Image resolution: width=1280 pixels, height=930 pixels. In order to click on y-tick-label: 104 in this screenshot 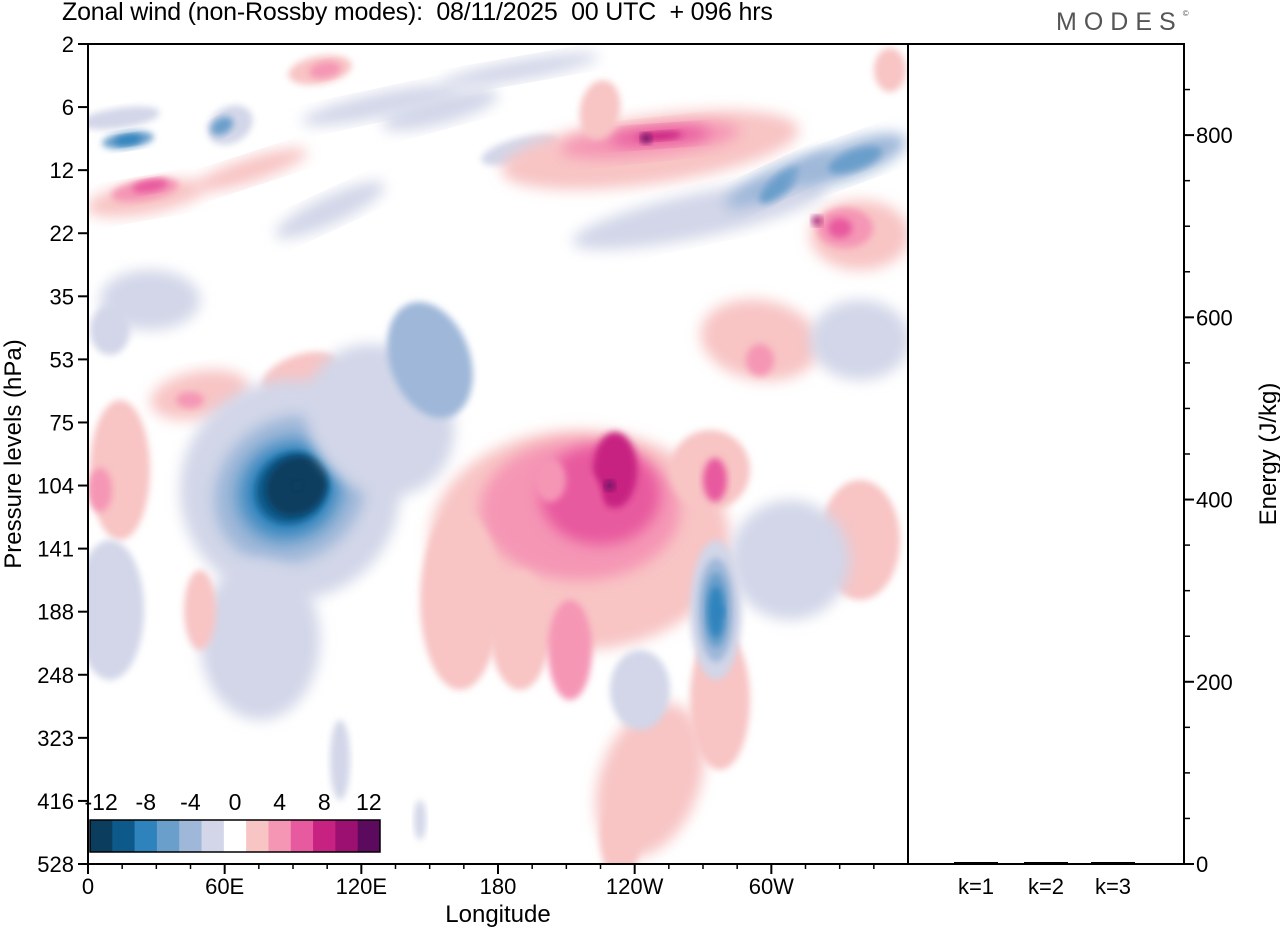, I will do `click(55, 486)`.